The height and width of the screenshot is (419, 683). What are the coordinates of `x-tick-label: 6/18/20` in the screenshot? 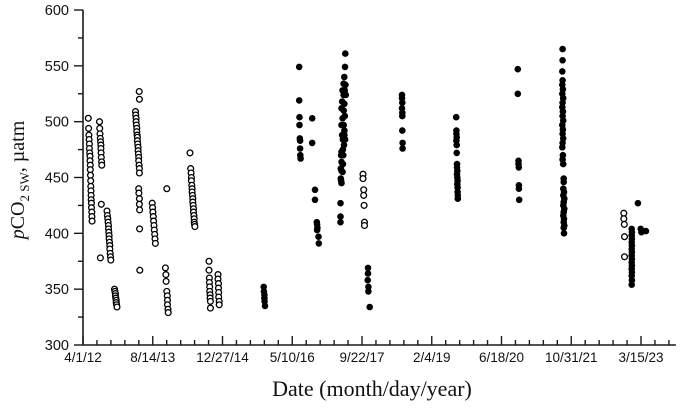 It's located at (501, 357).